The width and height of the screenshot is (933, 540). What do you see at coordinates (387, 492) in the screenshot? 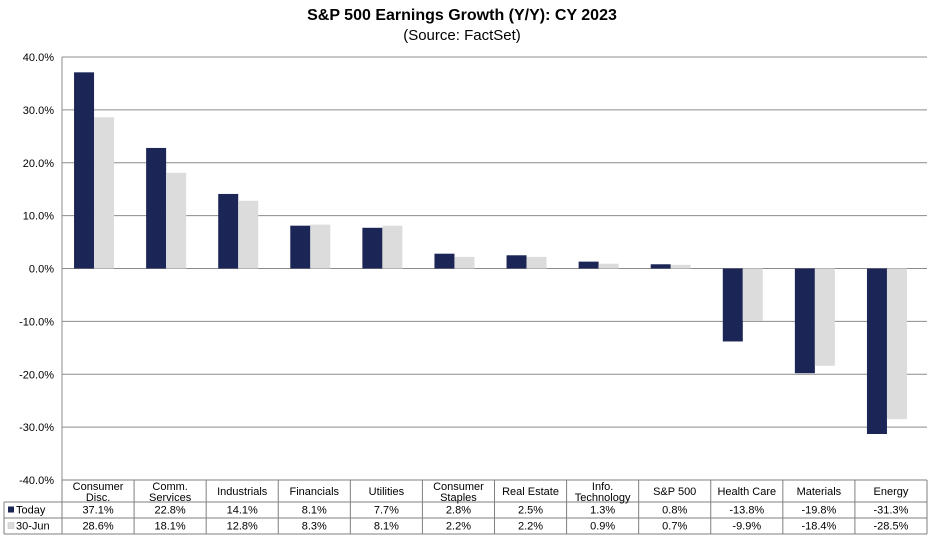
I see `category-label: Utilities` at bounding box center [387, 492].